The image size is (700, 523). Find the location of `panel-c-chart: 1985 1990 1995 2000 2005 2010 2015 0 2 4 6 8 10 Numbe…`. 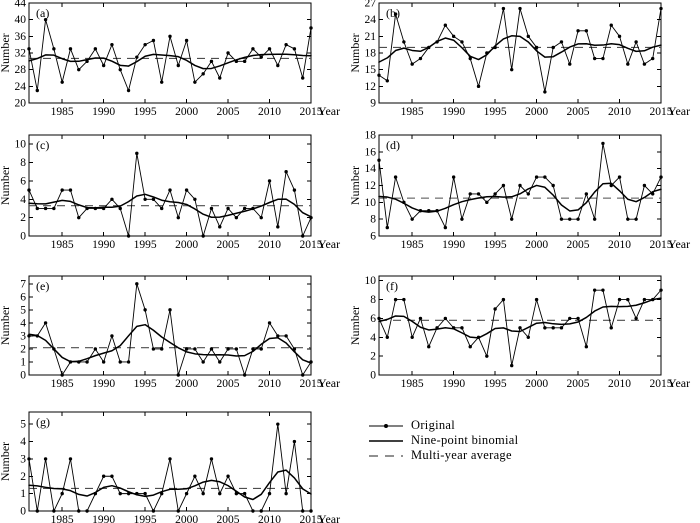

panel-c-chart: 1985 1990 1995 2000 2005 2010 2015 0 2 4 6 8 10 Numbe… is located at coordinates (170, 192).